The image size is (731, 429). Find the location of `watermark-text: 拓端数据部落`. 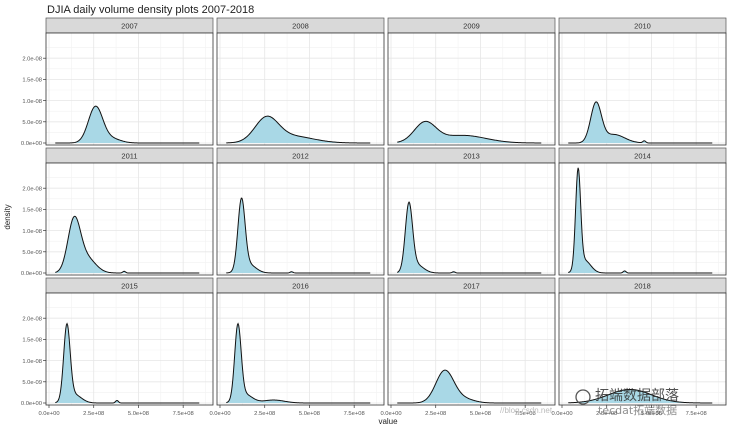

watermark-text: 拓端数据部落 is located at coordinates (637, 396).